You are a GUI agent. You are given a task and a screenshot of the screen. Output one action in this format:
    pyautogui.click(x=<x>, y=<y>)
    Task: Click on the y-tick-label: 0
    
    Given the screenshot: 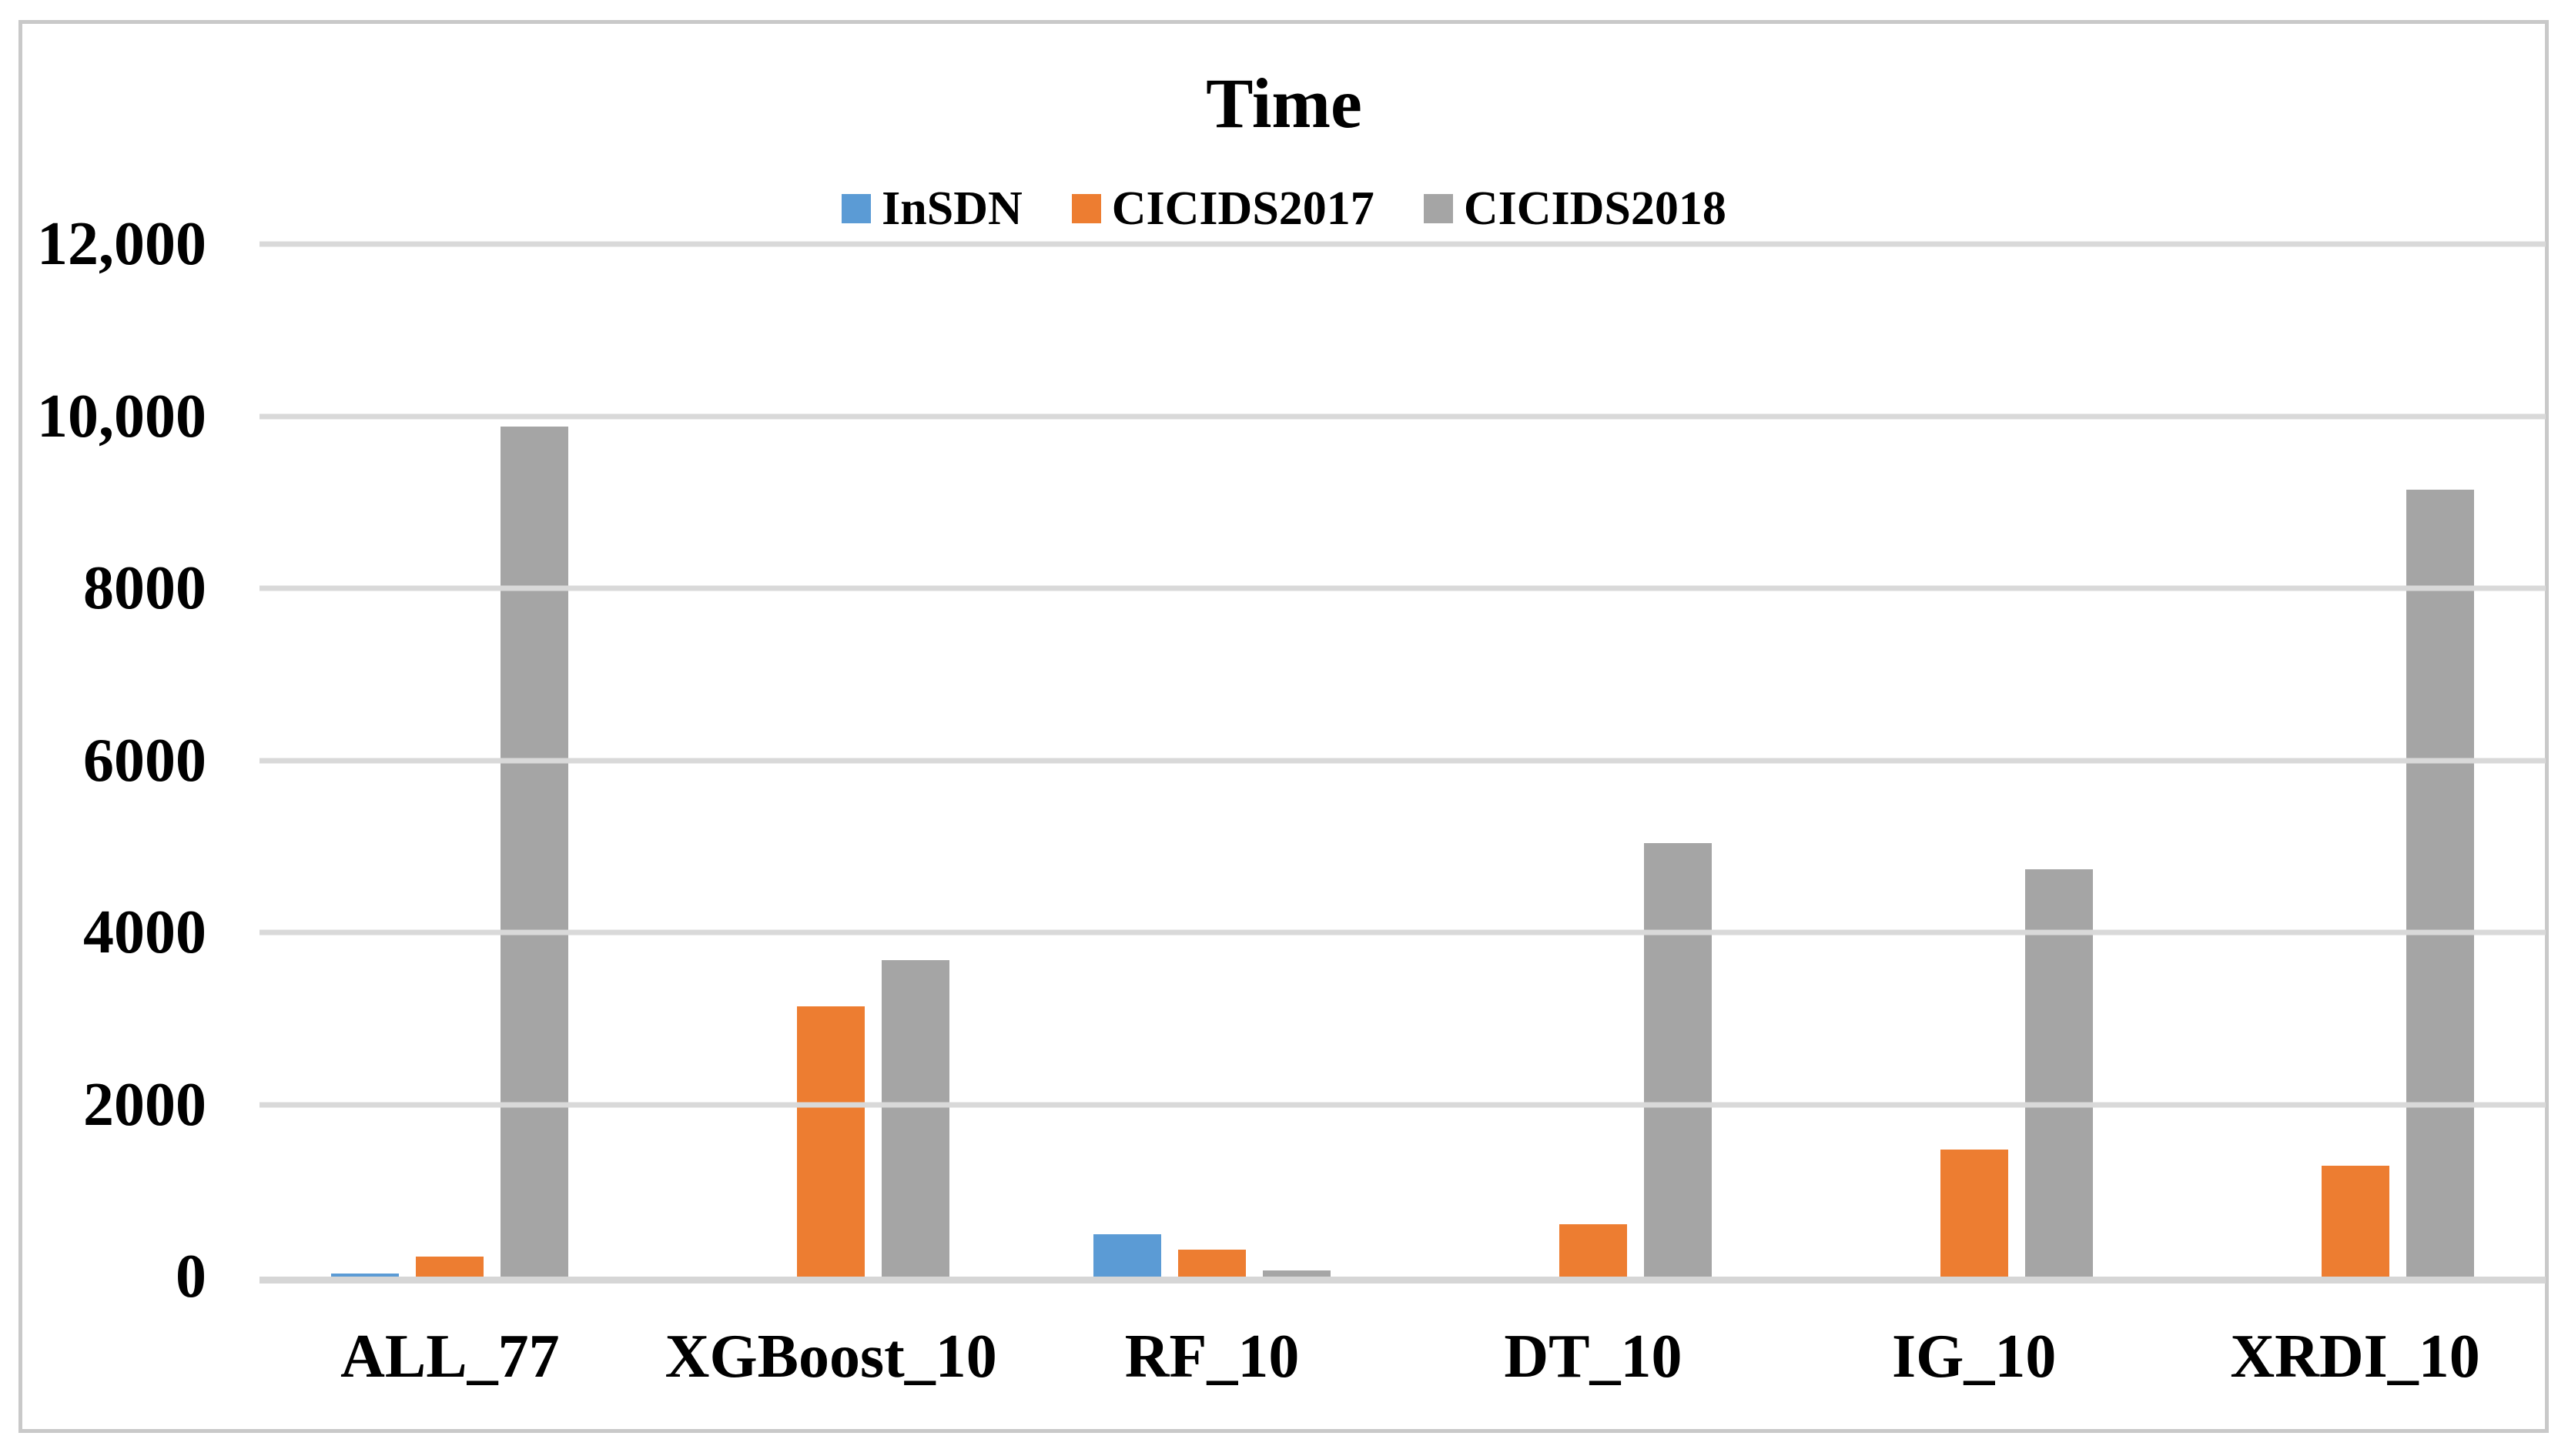 What is the action you would take?
    pyautogui.click(x=191, y=1276)
    